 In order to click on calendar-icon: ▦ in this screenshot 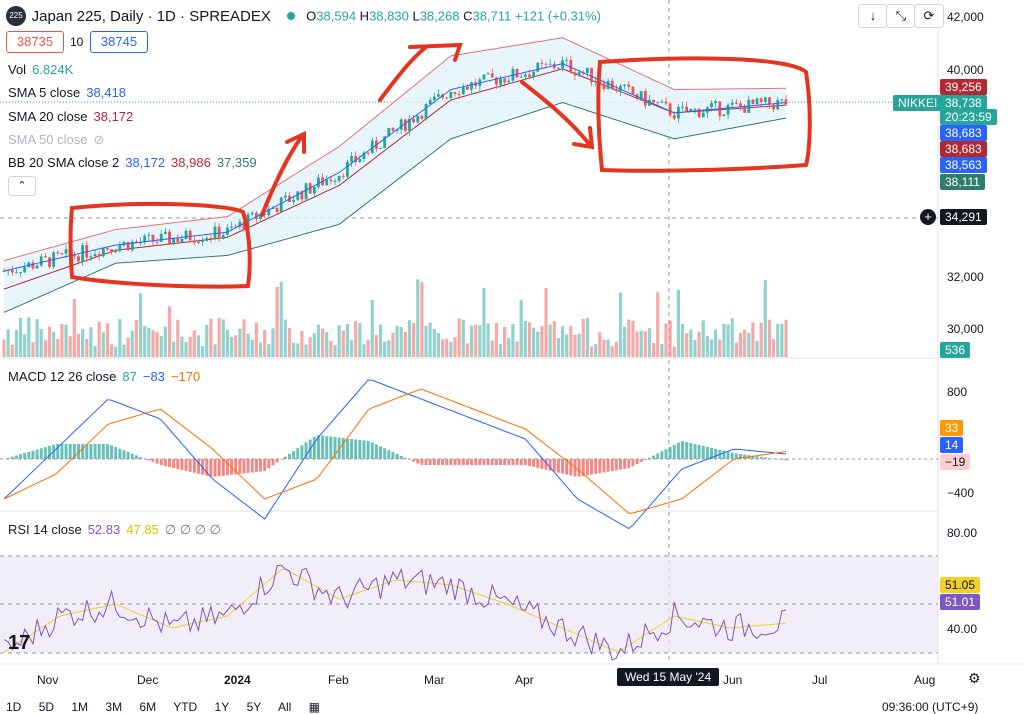, I will do `click(314, 707)`.